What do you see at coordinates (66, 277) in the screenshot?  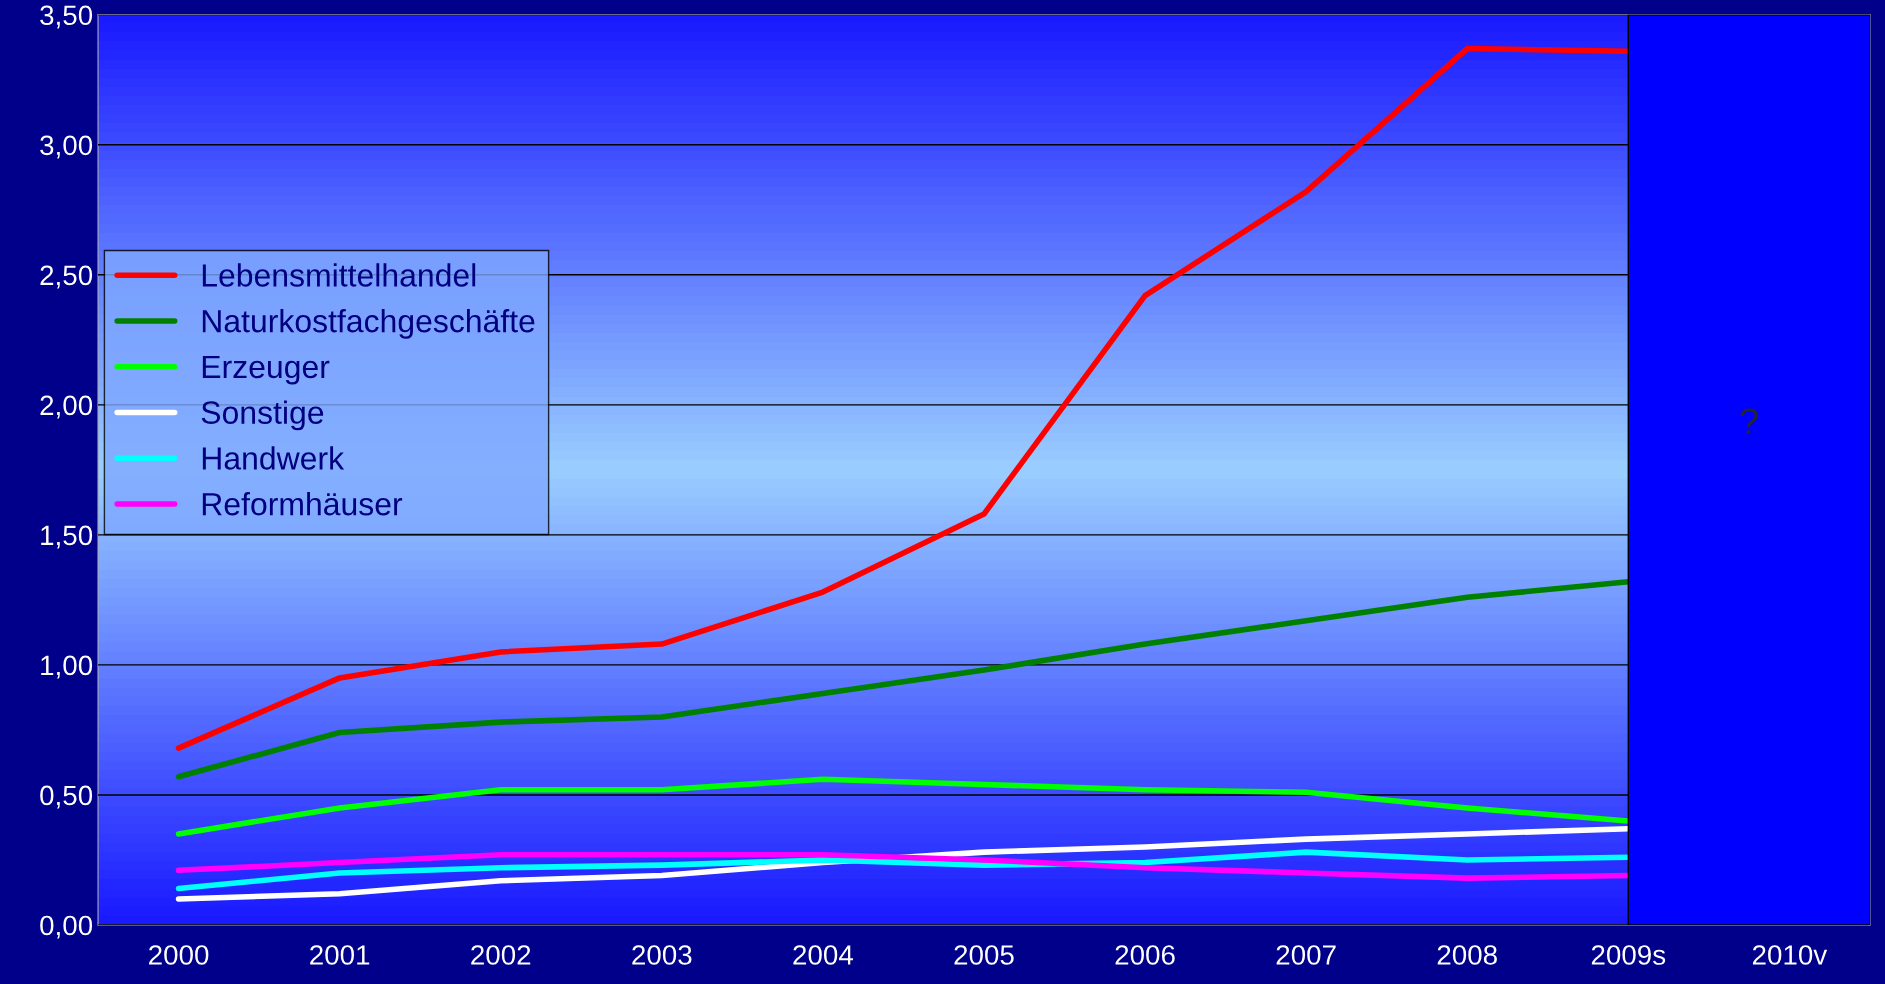 I see `y-tick-label: 2,50` at bounding box center [66, 277].